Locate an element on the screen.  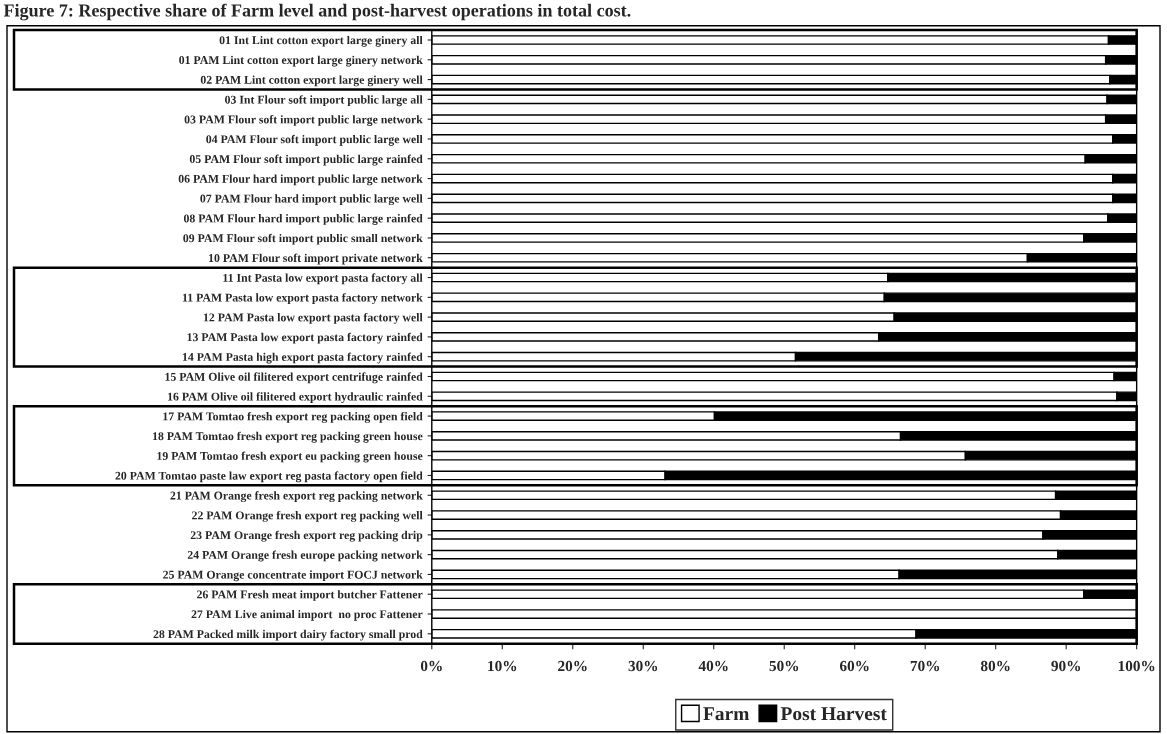
y-tick-label: 06 PAM Flour hard import public large network is located at coordinates (300, 180).